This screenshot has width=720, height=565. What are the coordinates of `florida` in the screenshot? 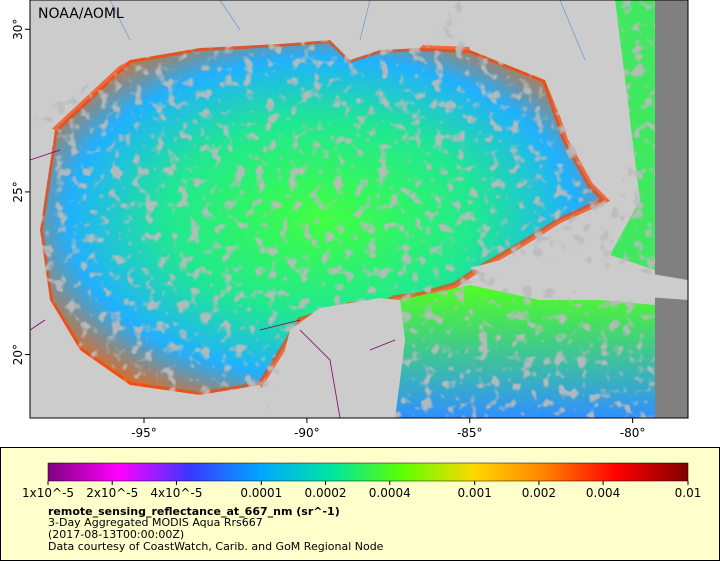 It's located at (545, 97).